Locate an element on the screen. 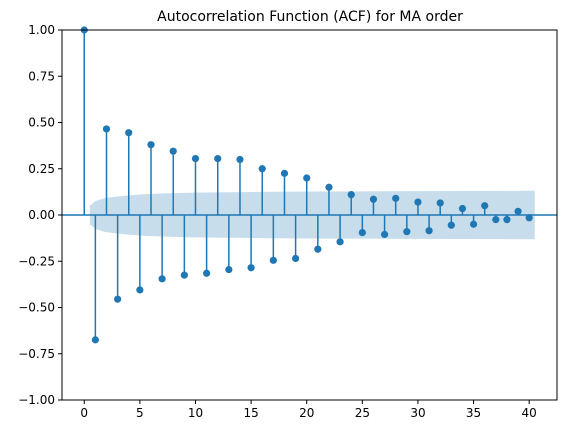  x-tick-label: 35 is located at coordinates (473, 413).